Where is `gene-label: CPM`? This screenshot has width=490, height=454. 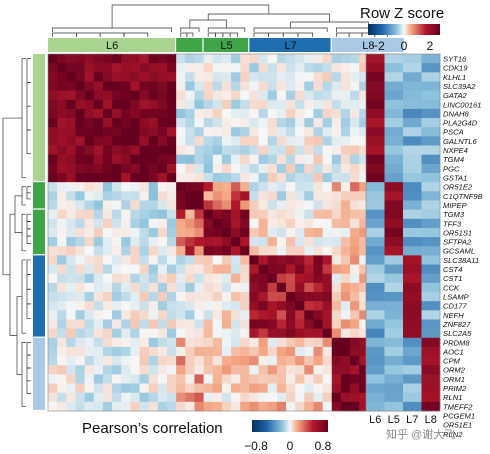 gene-label: CPM is located at coordinates (452, 361).